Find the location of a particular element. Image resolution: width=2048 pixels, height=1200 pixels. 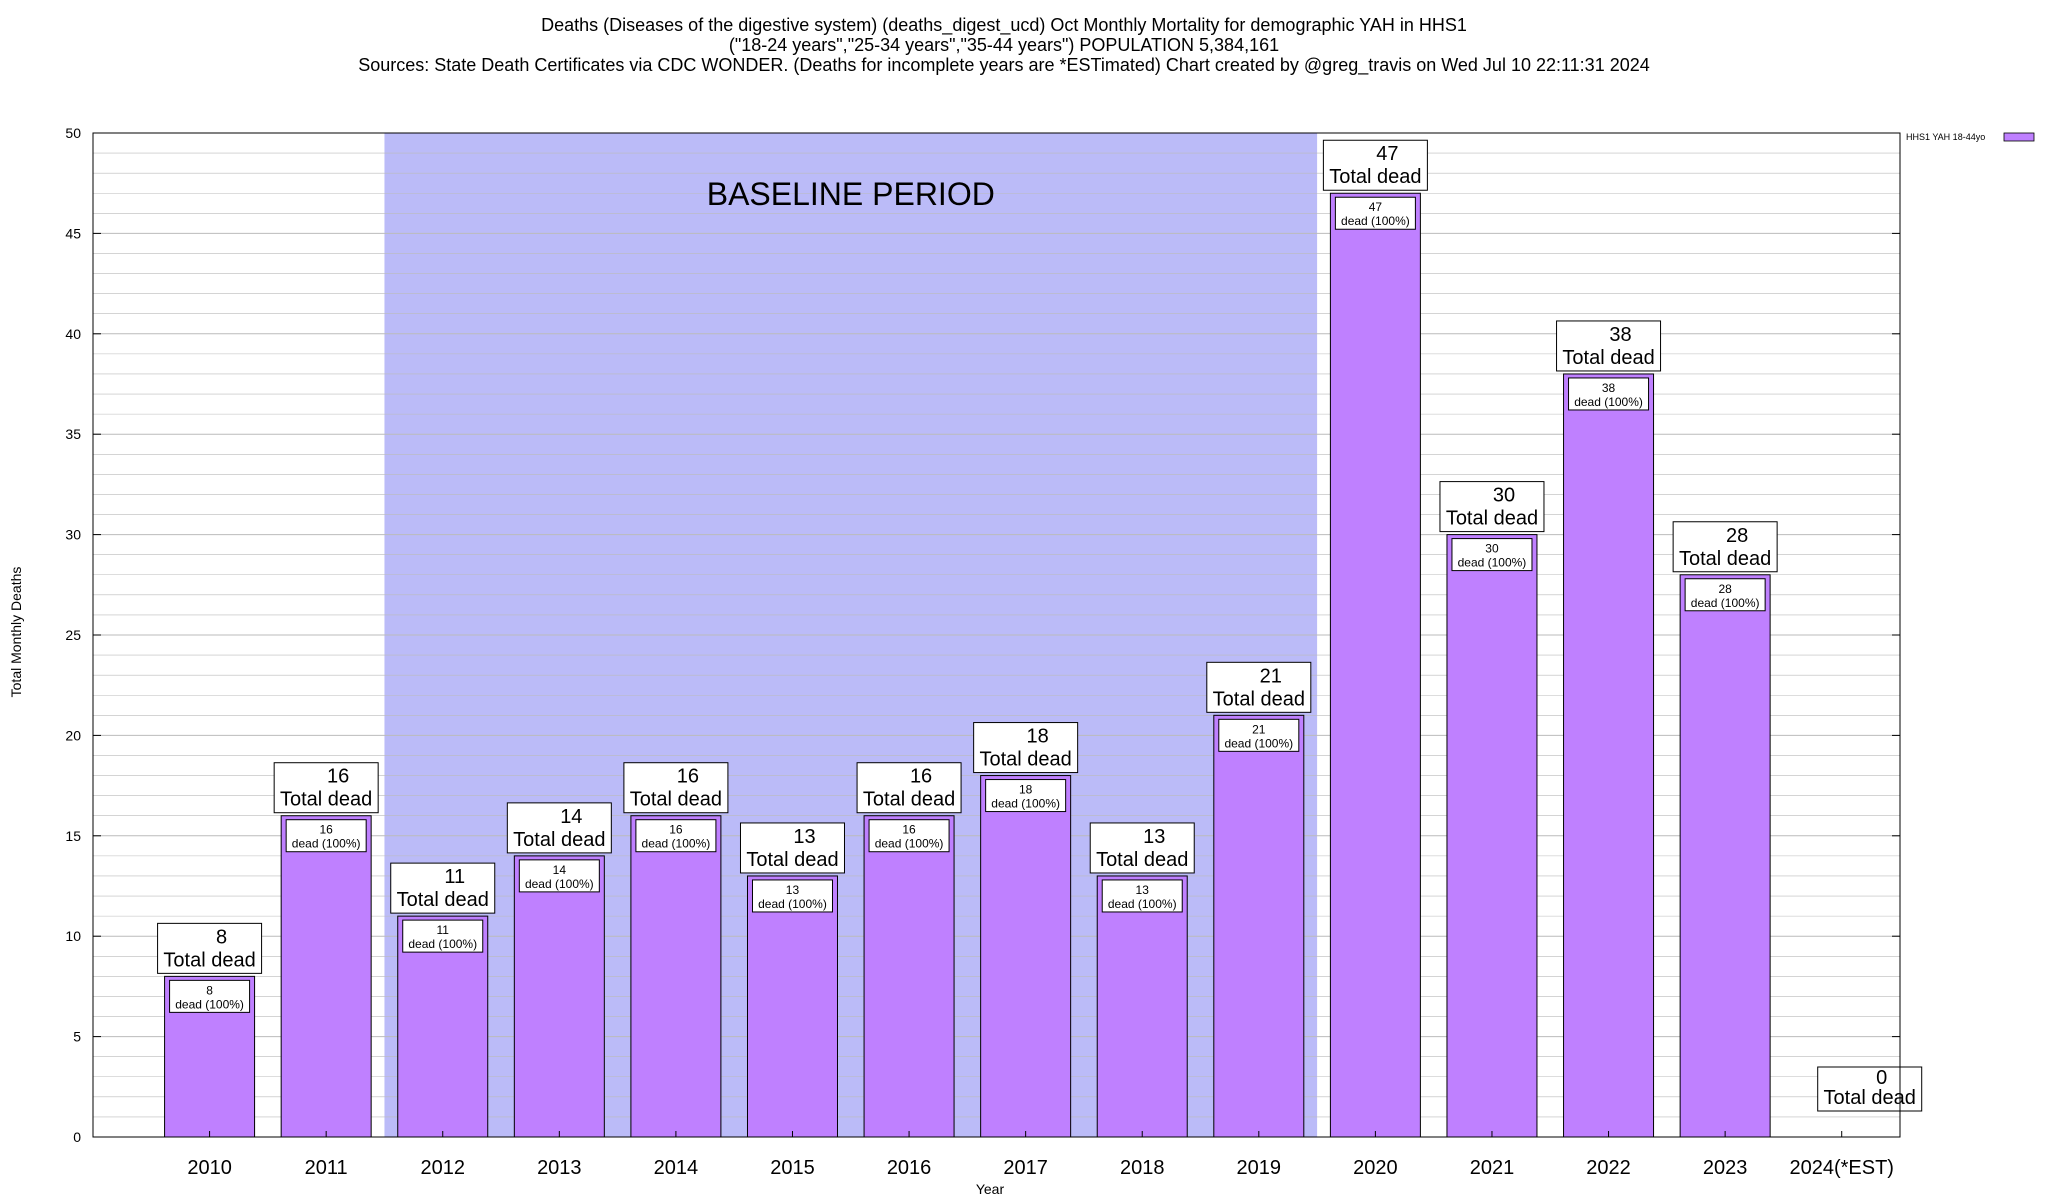

y-tick-label: 20 is located at coordinates (73, 735).